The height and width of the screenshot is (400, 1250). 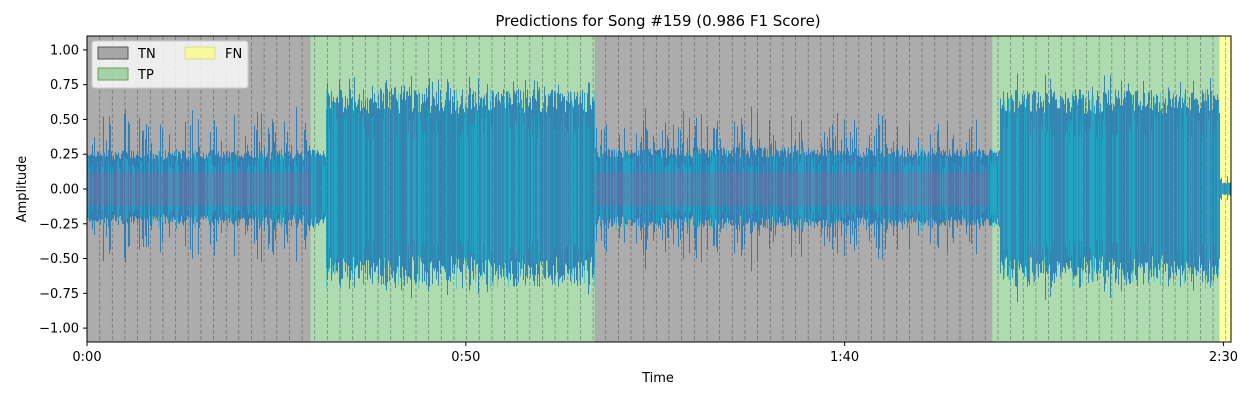 I want to click on y-tick-label: −0.75, so click(x=59, y=294).